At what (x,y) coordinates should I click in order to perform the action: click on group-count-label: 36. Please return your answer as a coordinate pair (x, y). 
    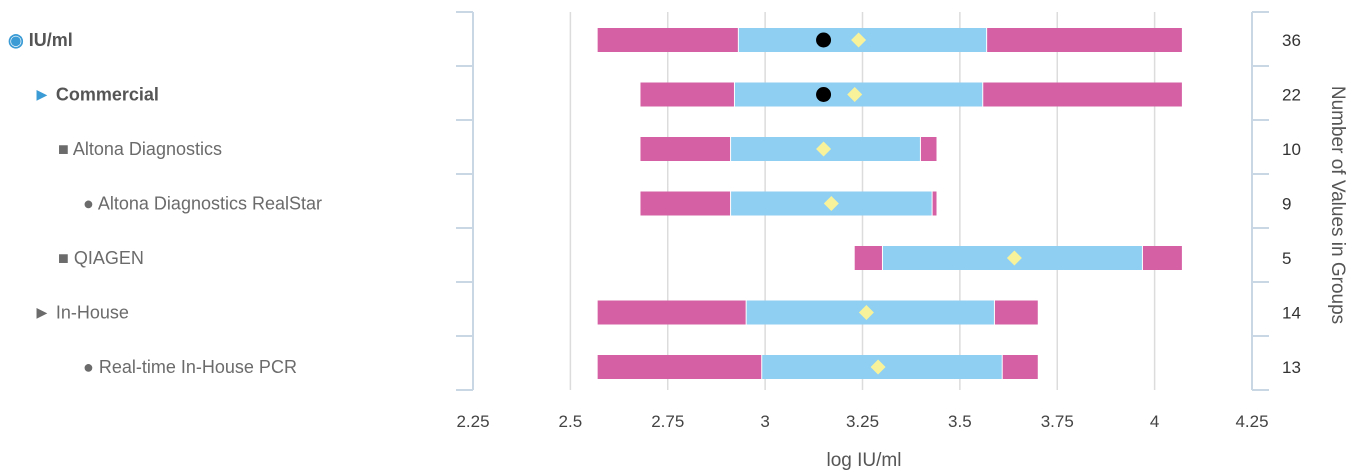
    Looking at the image, I should click on (1291, 40).